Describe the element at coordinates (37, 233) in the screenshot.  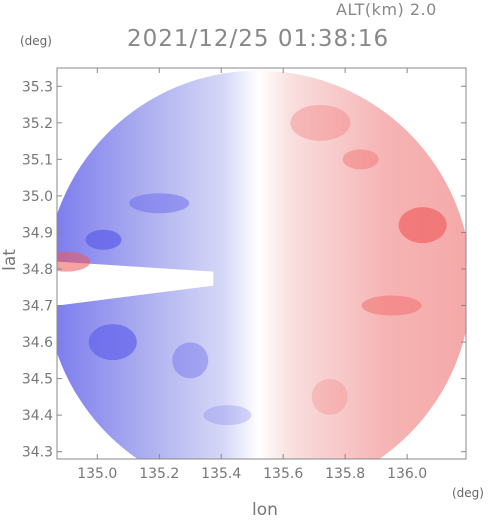
I see `y-tick-label: 34.9` at that location.